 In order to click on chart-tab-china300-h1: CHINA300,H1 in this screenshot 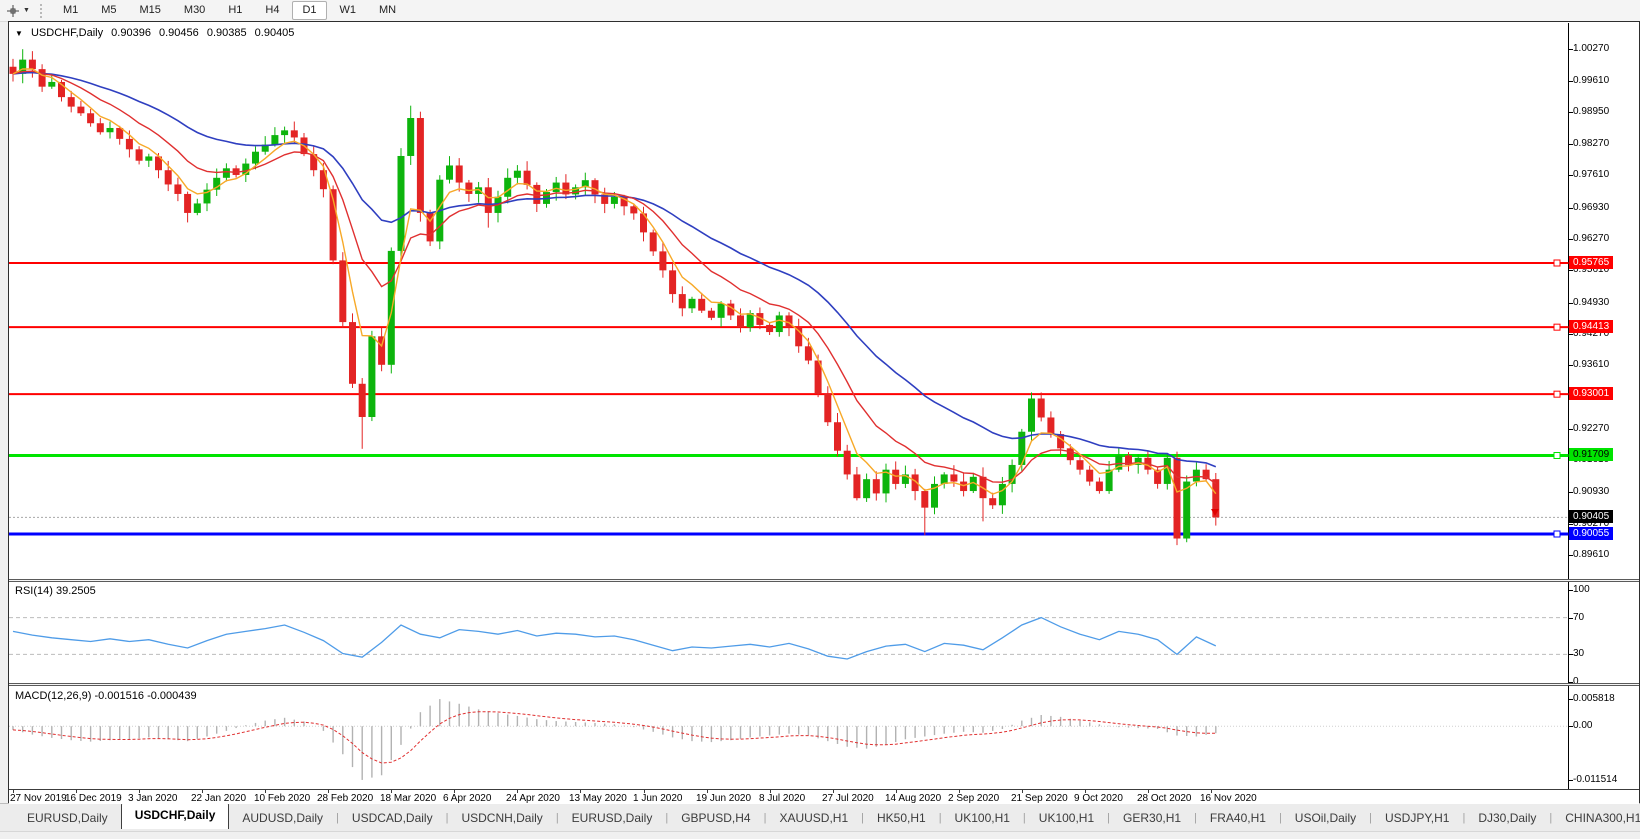, I will do `click(1602, 817)`.